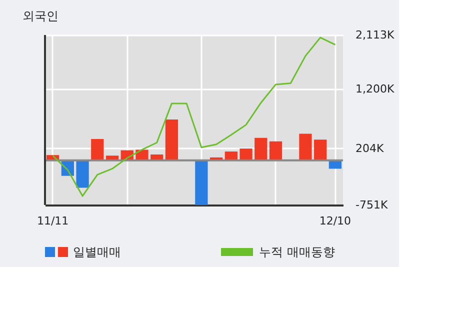  Describe the element at coordinates (297, 252) in the screenshot. I see `legend-label: 누적 매매동향` at that location.